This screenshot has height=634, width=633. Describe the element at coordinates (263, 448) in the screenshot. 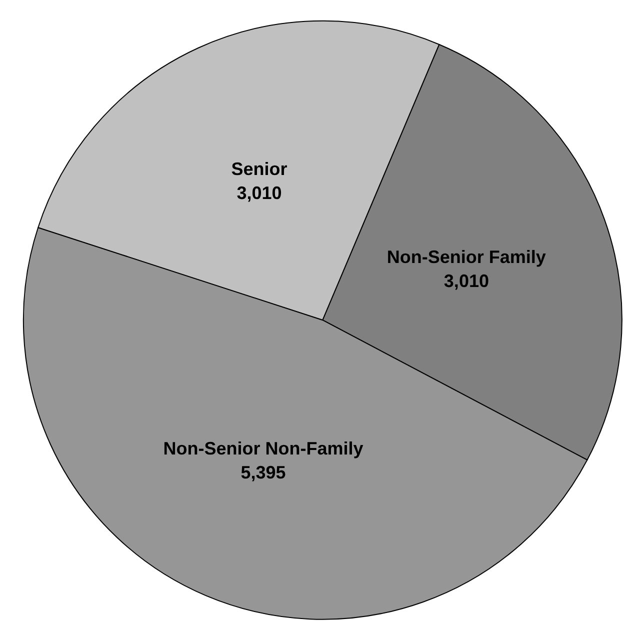

I see `slice-label: Non-Senior Non-Family` at that location.